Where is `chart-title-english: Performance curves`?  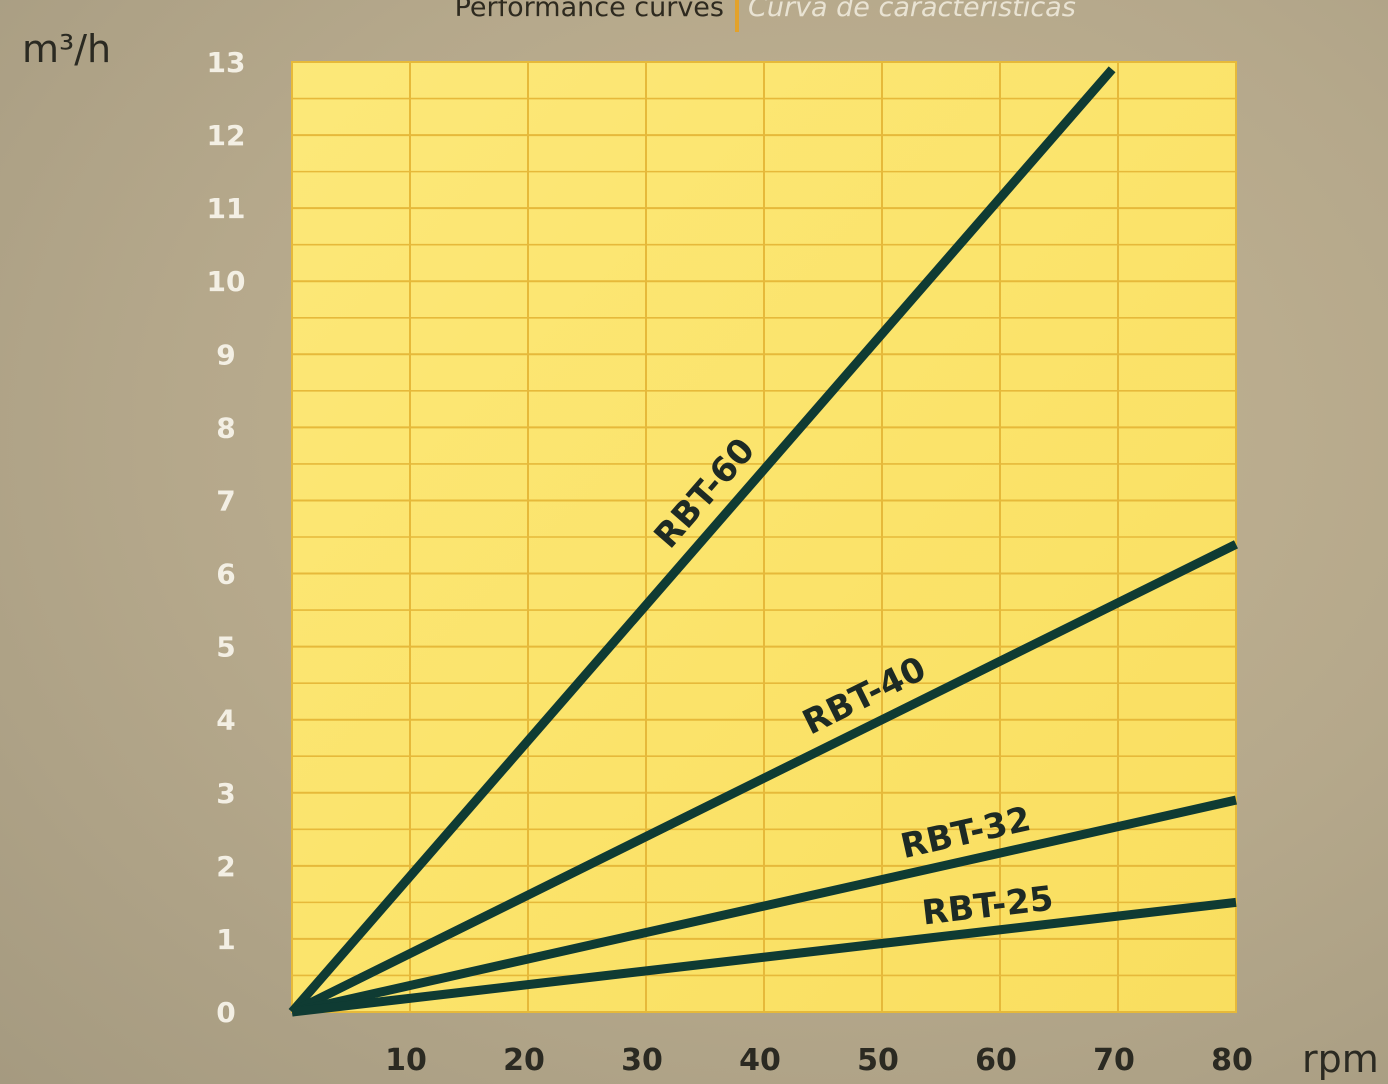
chart-title-english: Performance curves is located at coordinates (589, 11).